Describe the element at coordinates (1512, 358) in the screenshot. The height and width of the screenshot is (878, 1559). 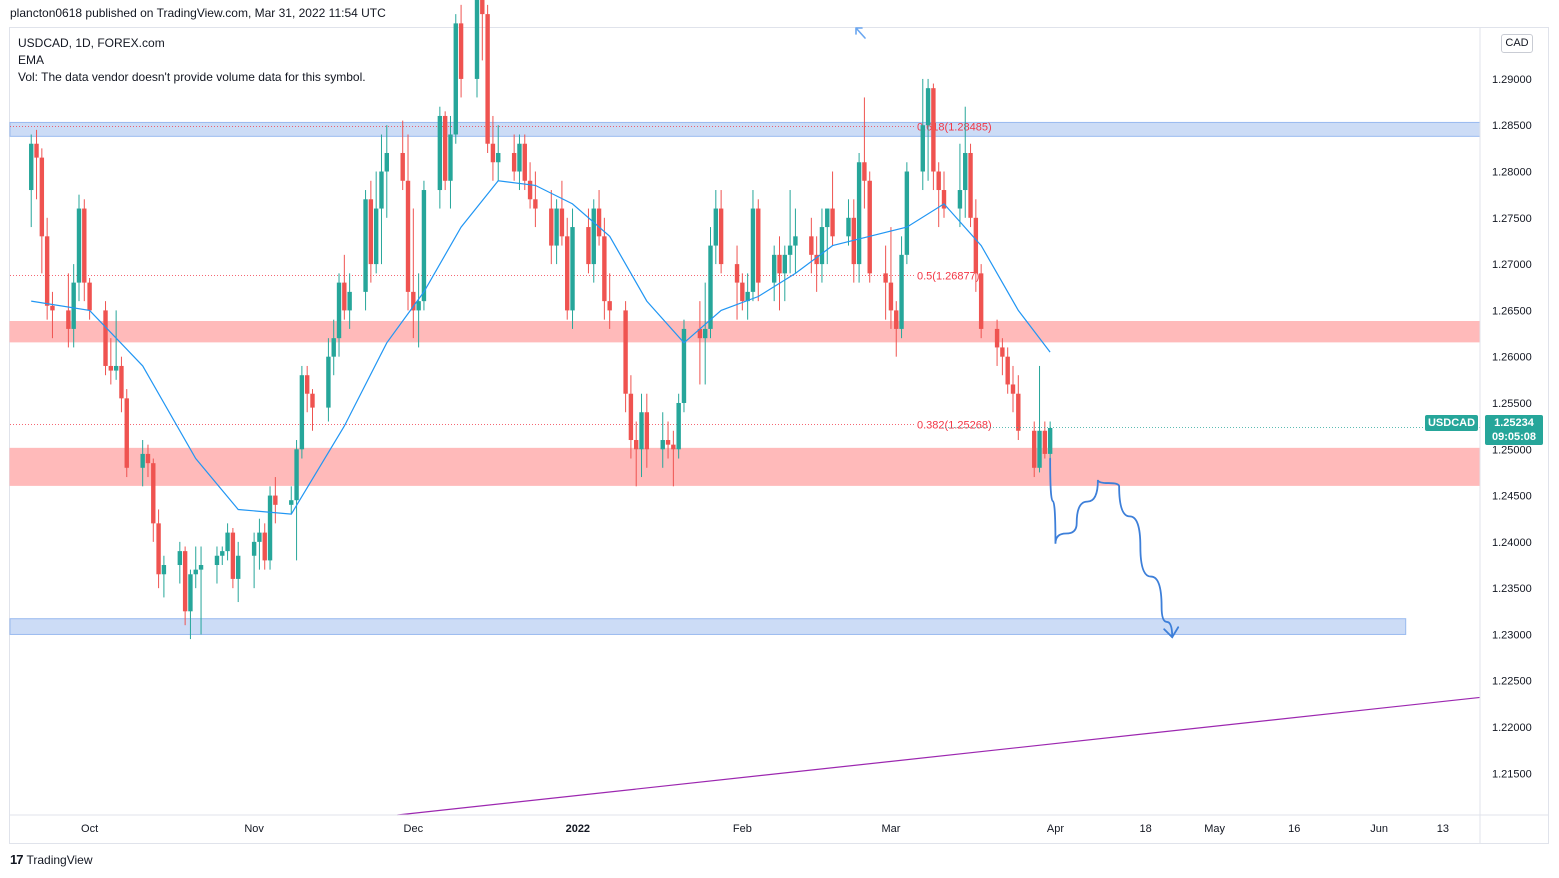
I see `price-tick: 1.26000` at that location.